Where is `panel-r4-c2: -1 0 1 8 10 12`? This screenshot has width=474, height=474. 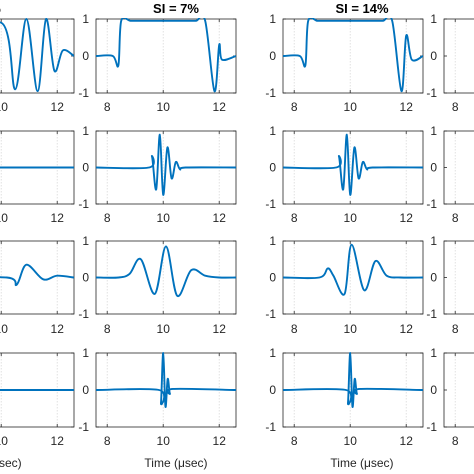
panel-r4-c2: -1 0 1 8 10 12 is located at coordinates (157, 397).